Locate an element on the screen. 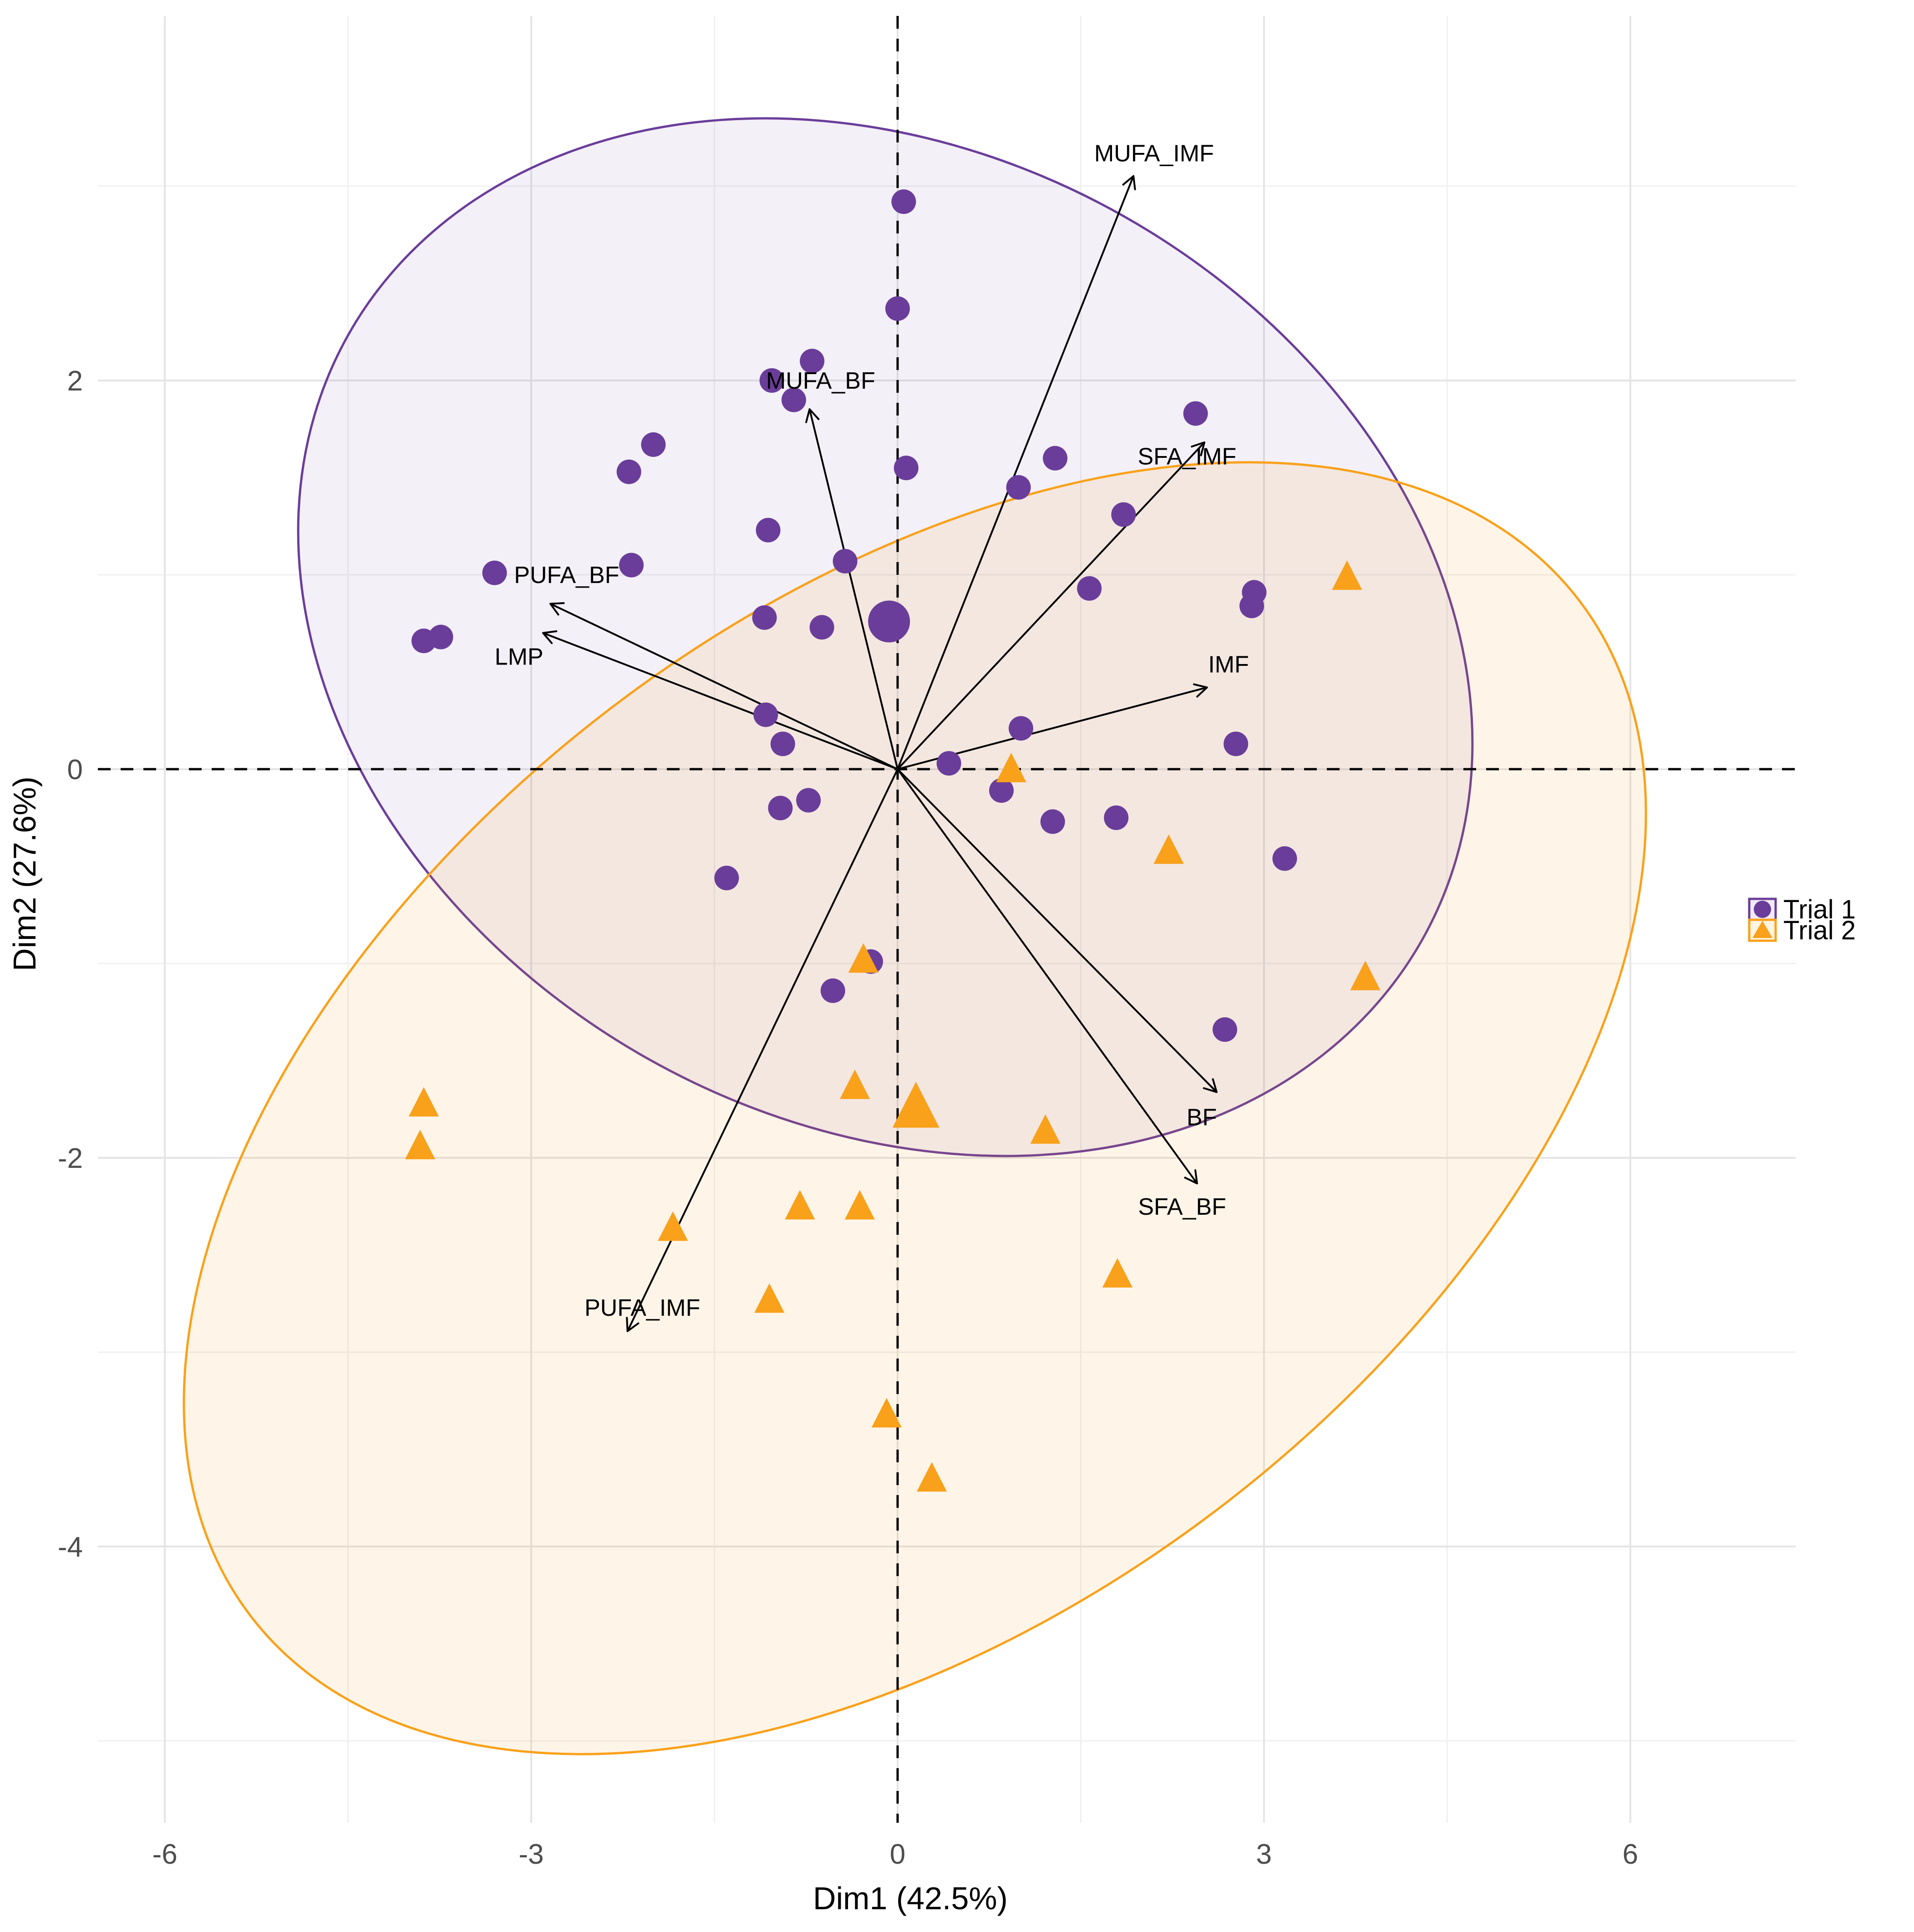 The image size is (1914, 1932). legend-label-trial-2: Trial 2 is located at coordinates (1819, 930).